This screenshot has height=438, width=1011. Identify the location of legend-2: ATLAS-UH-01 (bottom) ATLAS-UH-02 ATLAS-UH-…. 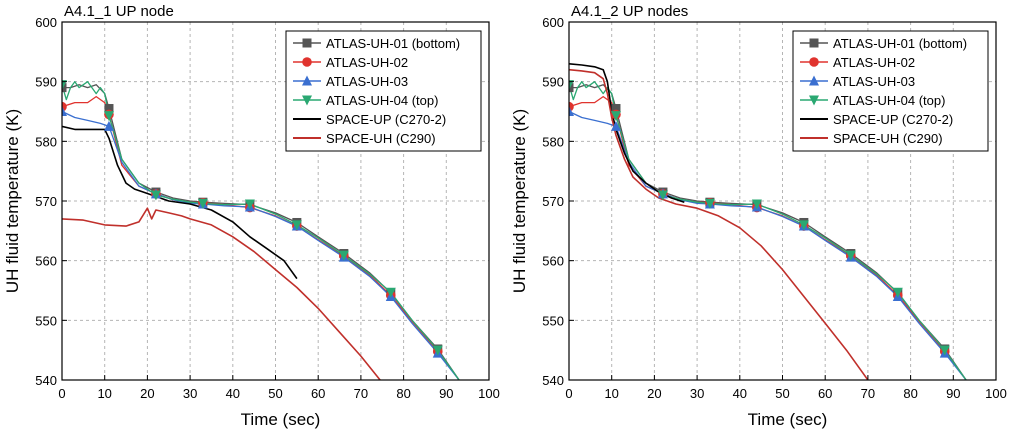
(890, 91).